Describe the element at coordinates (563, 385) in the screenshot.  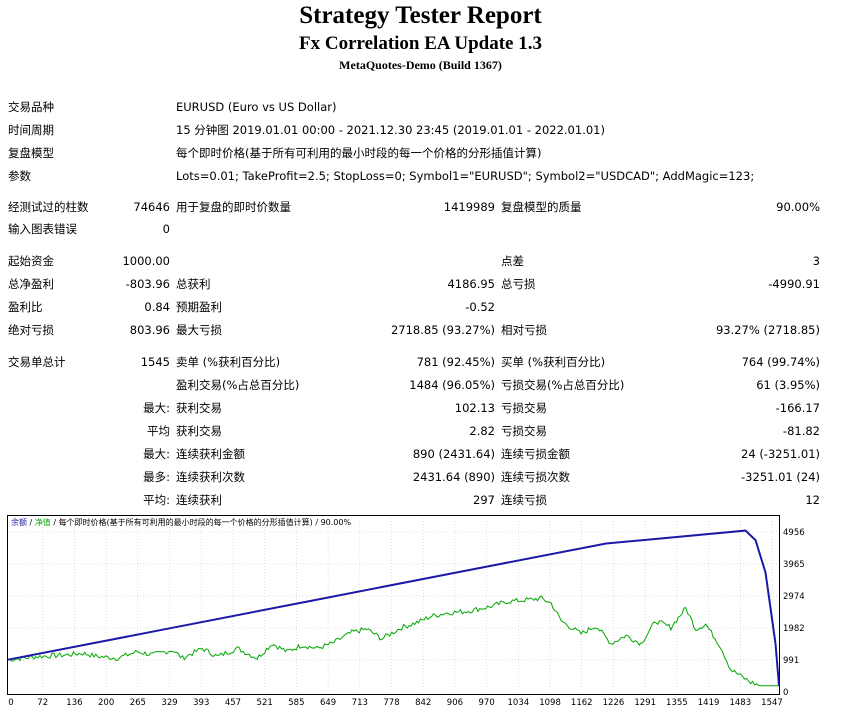
I see `loss-trades-label: 亏损交易(%占总百分比)` at that location.